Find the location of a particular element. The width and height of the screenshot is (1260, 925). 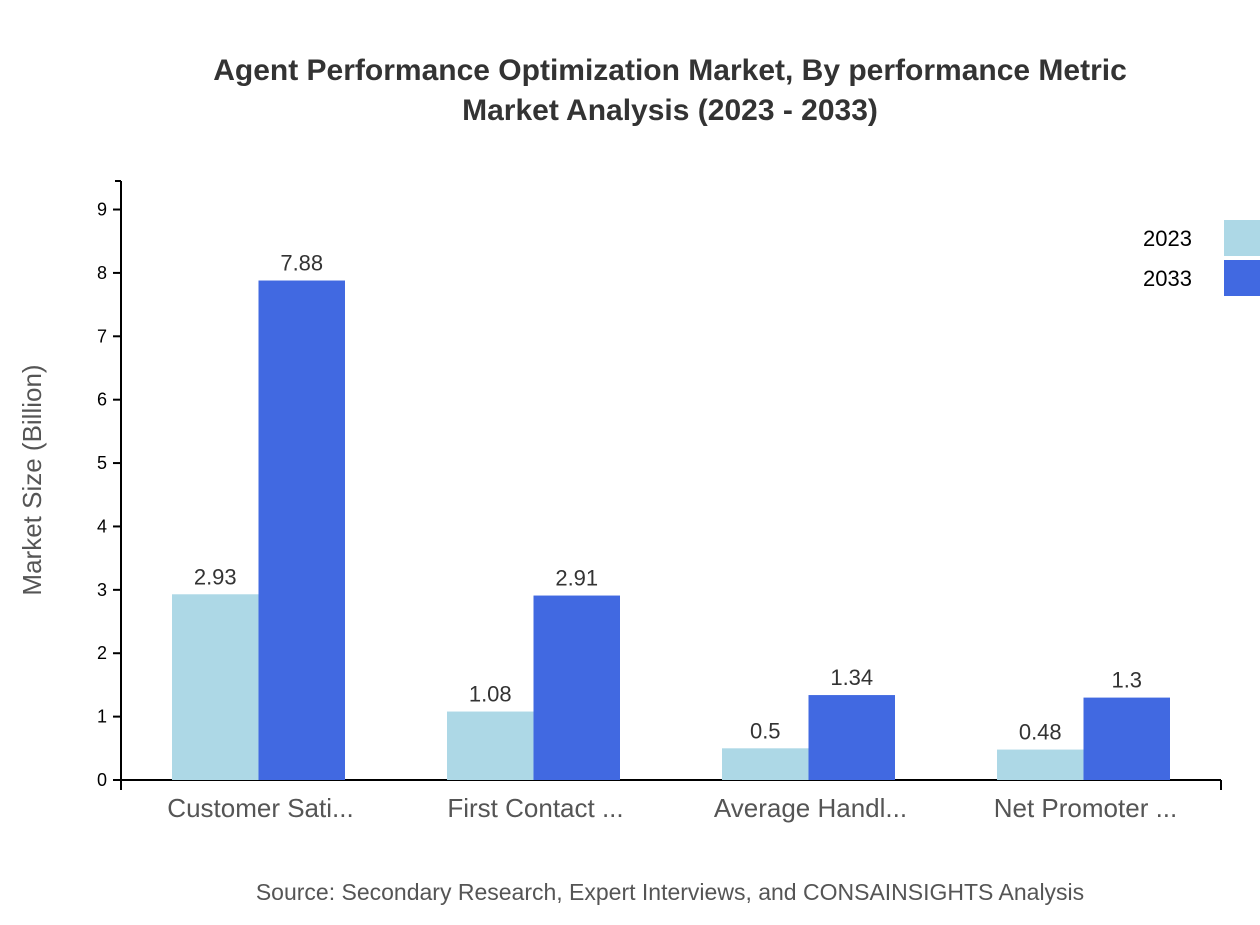

data-label: 1.3 is located at coordinates (1126, 680).